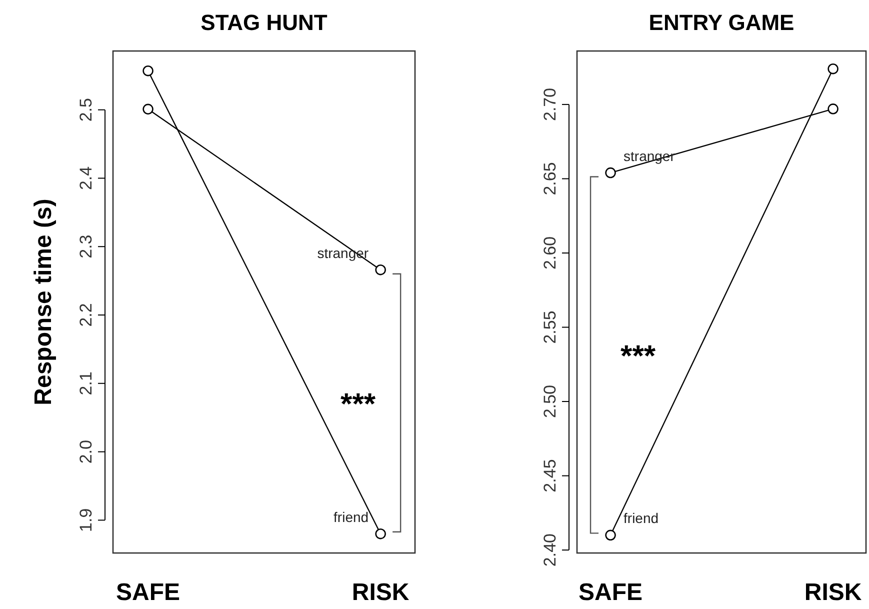  Describe the element at coordinates (550, 327) in the screenshot. I see `y-tick-label: 2.55` at that location.